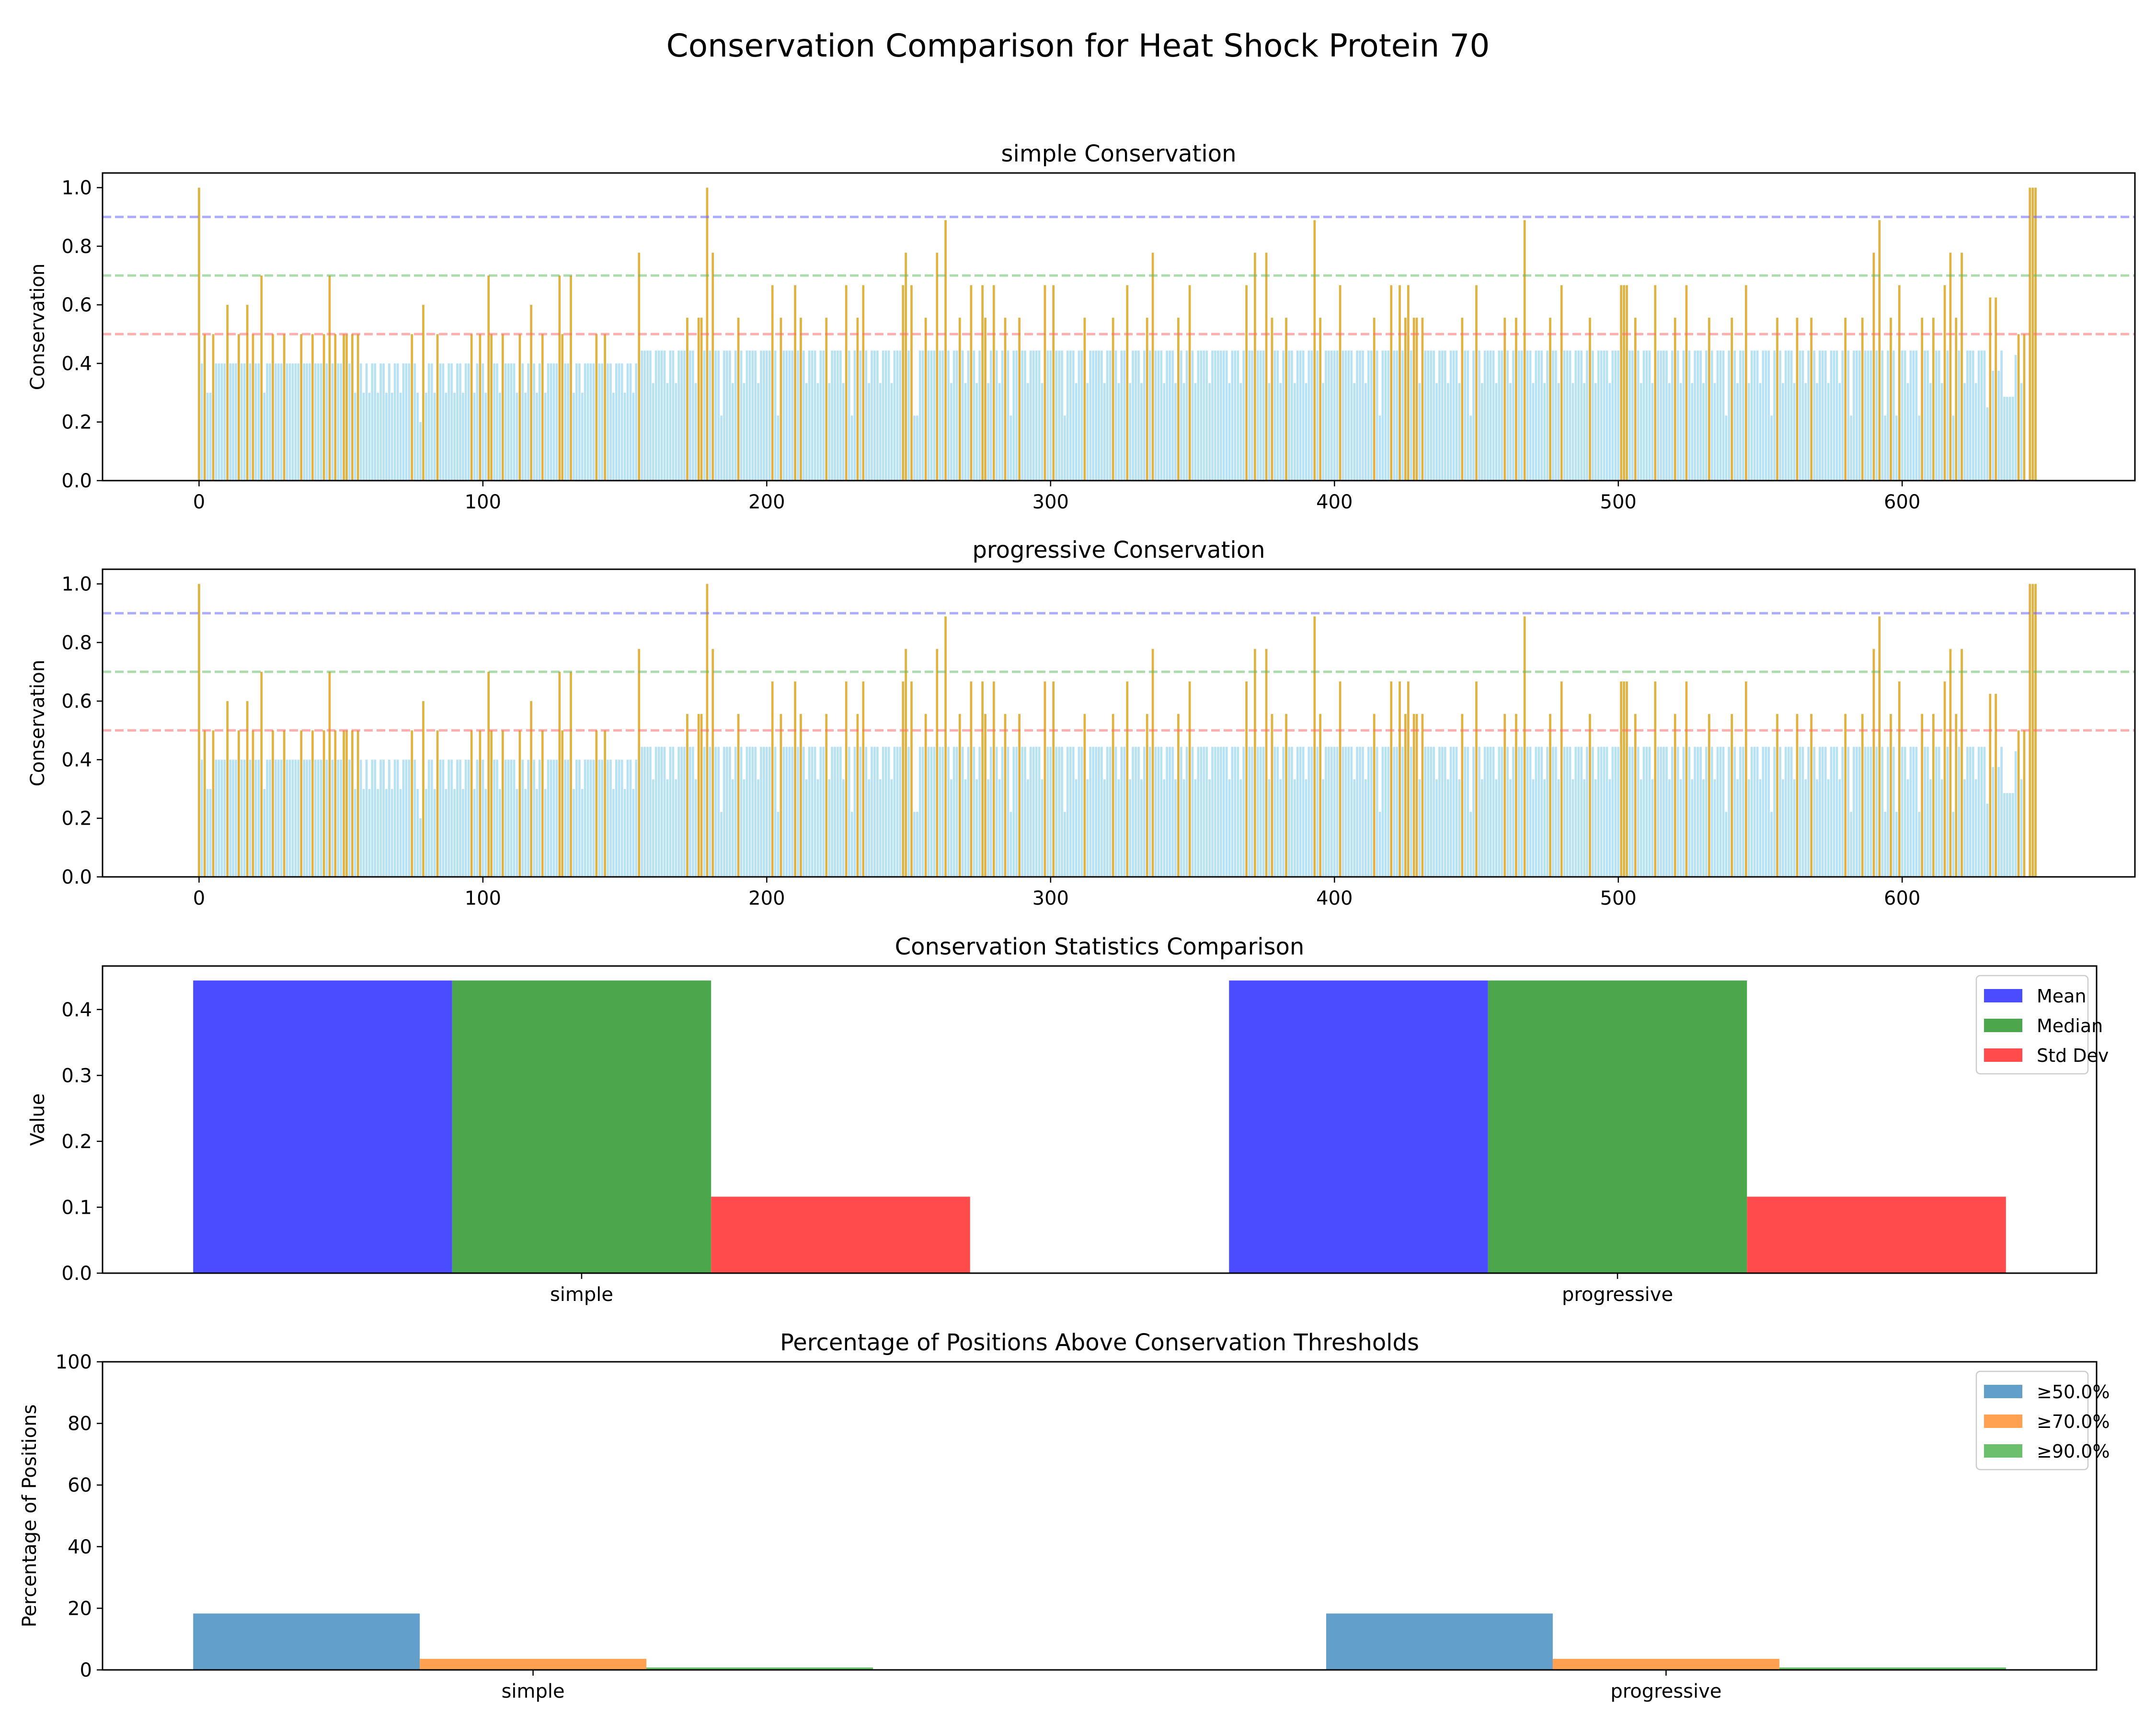 This screenshot has height=1725, width=2156. Describe the element at coordinates (76, 305) in the screenshot. I see `y-tick-label: 0.6` at that location.